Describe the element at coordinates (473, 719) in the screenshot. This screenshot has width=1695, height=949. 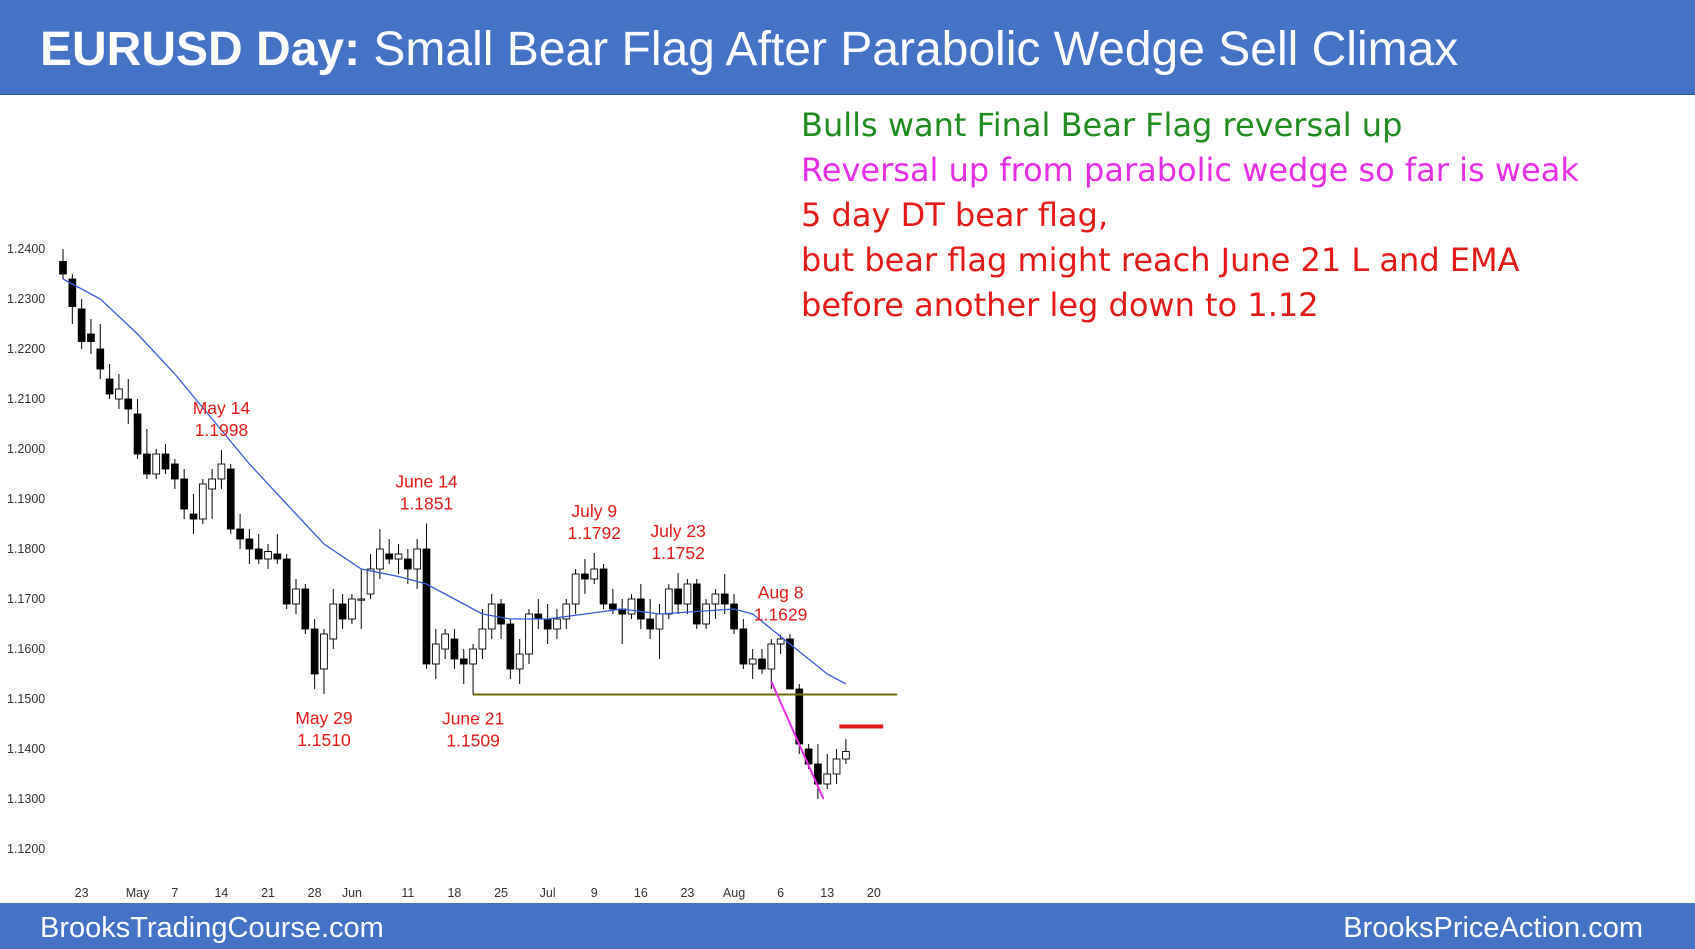
I see `swing-label-name: June 21` at that location.